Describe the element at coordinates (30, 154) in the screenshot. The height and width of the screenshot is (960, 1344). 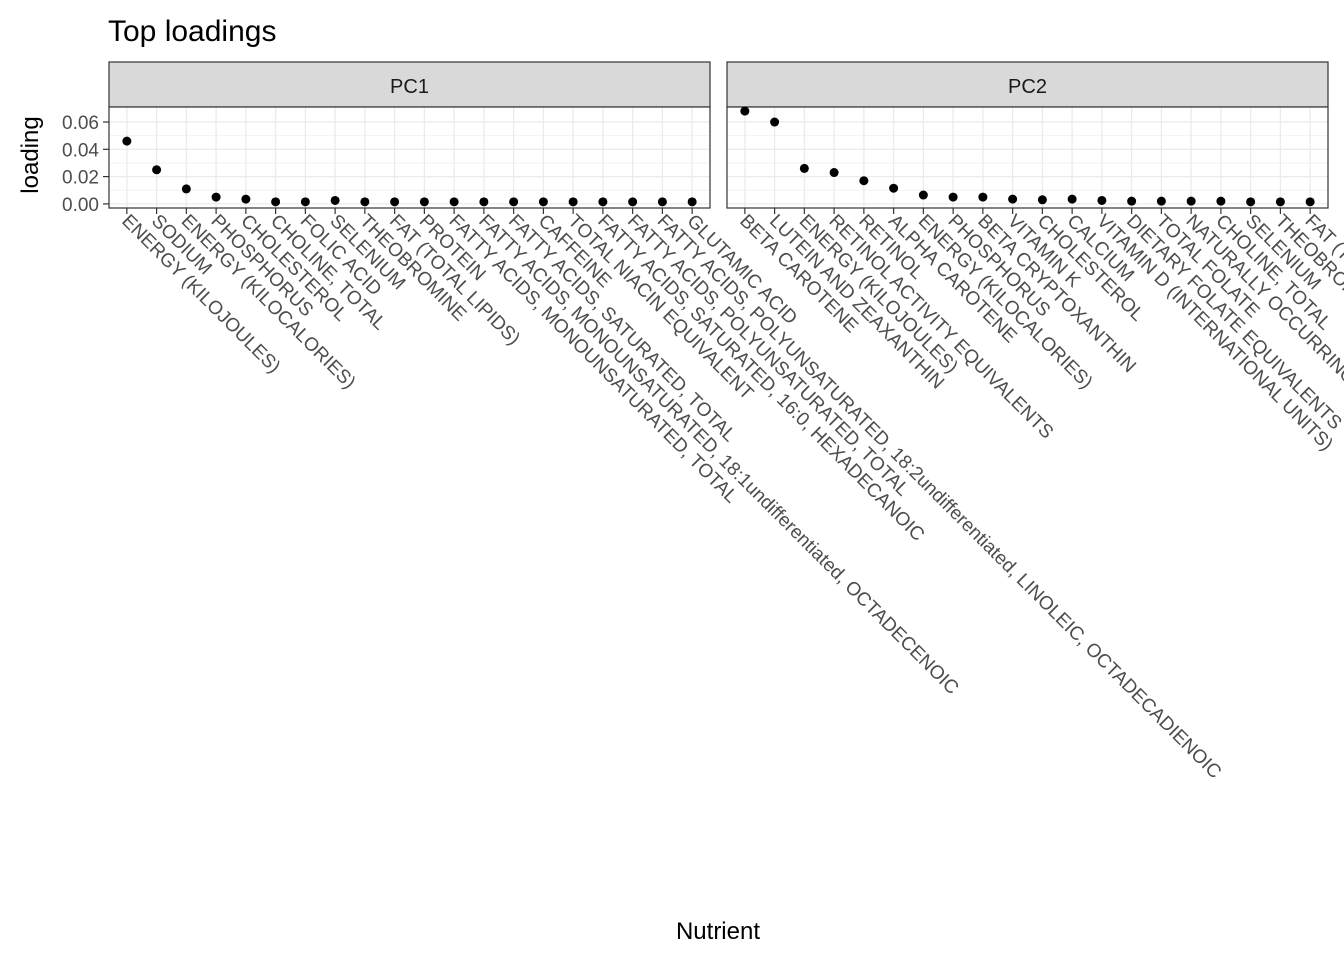
I see `y-axis-title: loading` at that location.